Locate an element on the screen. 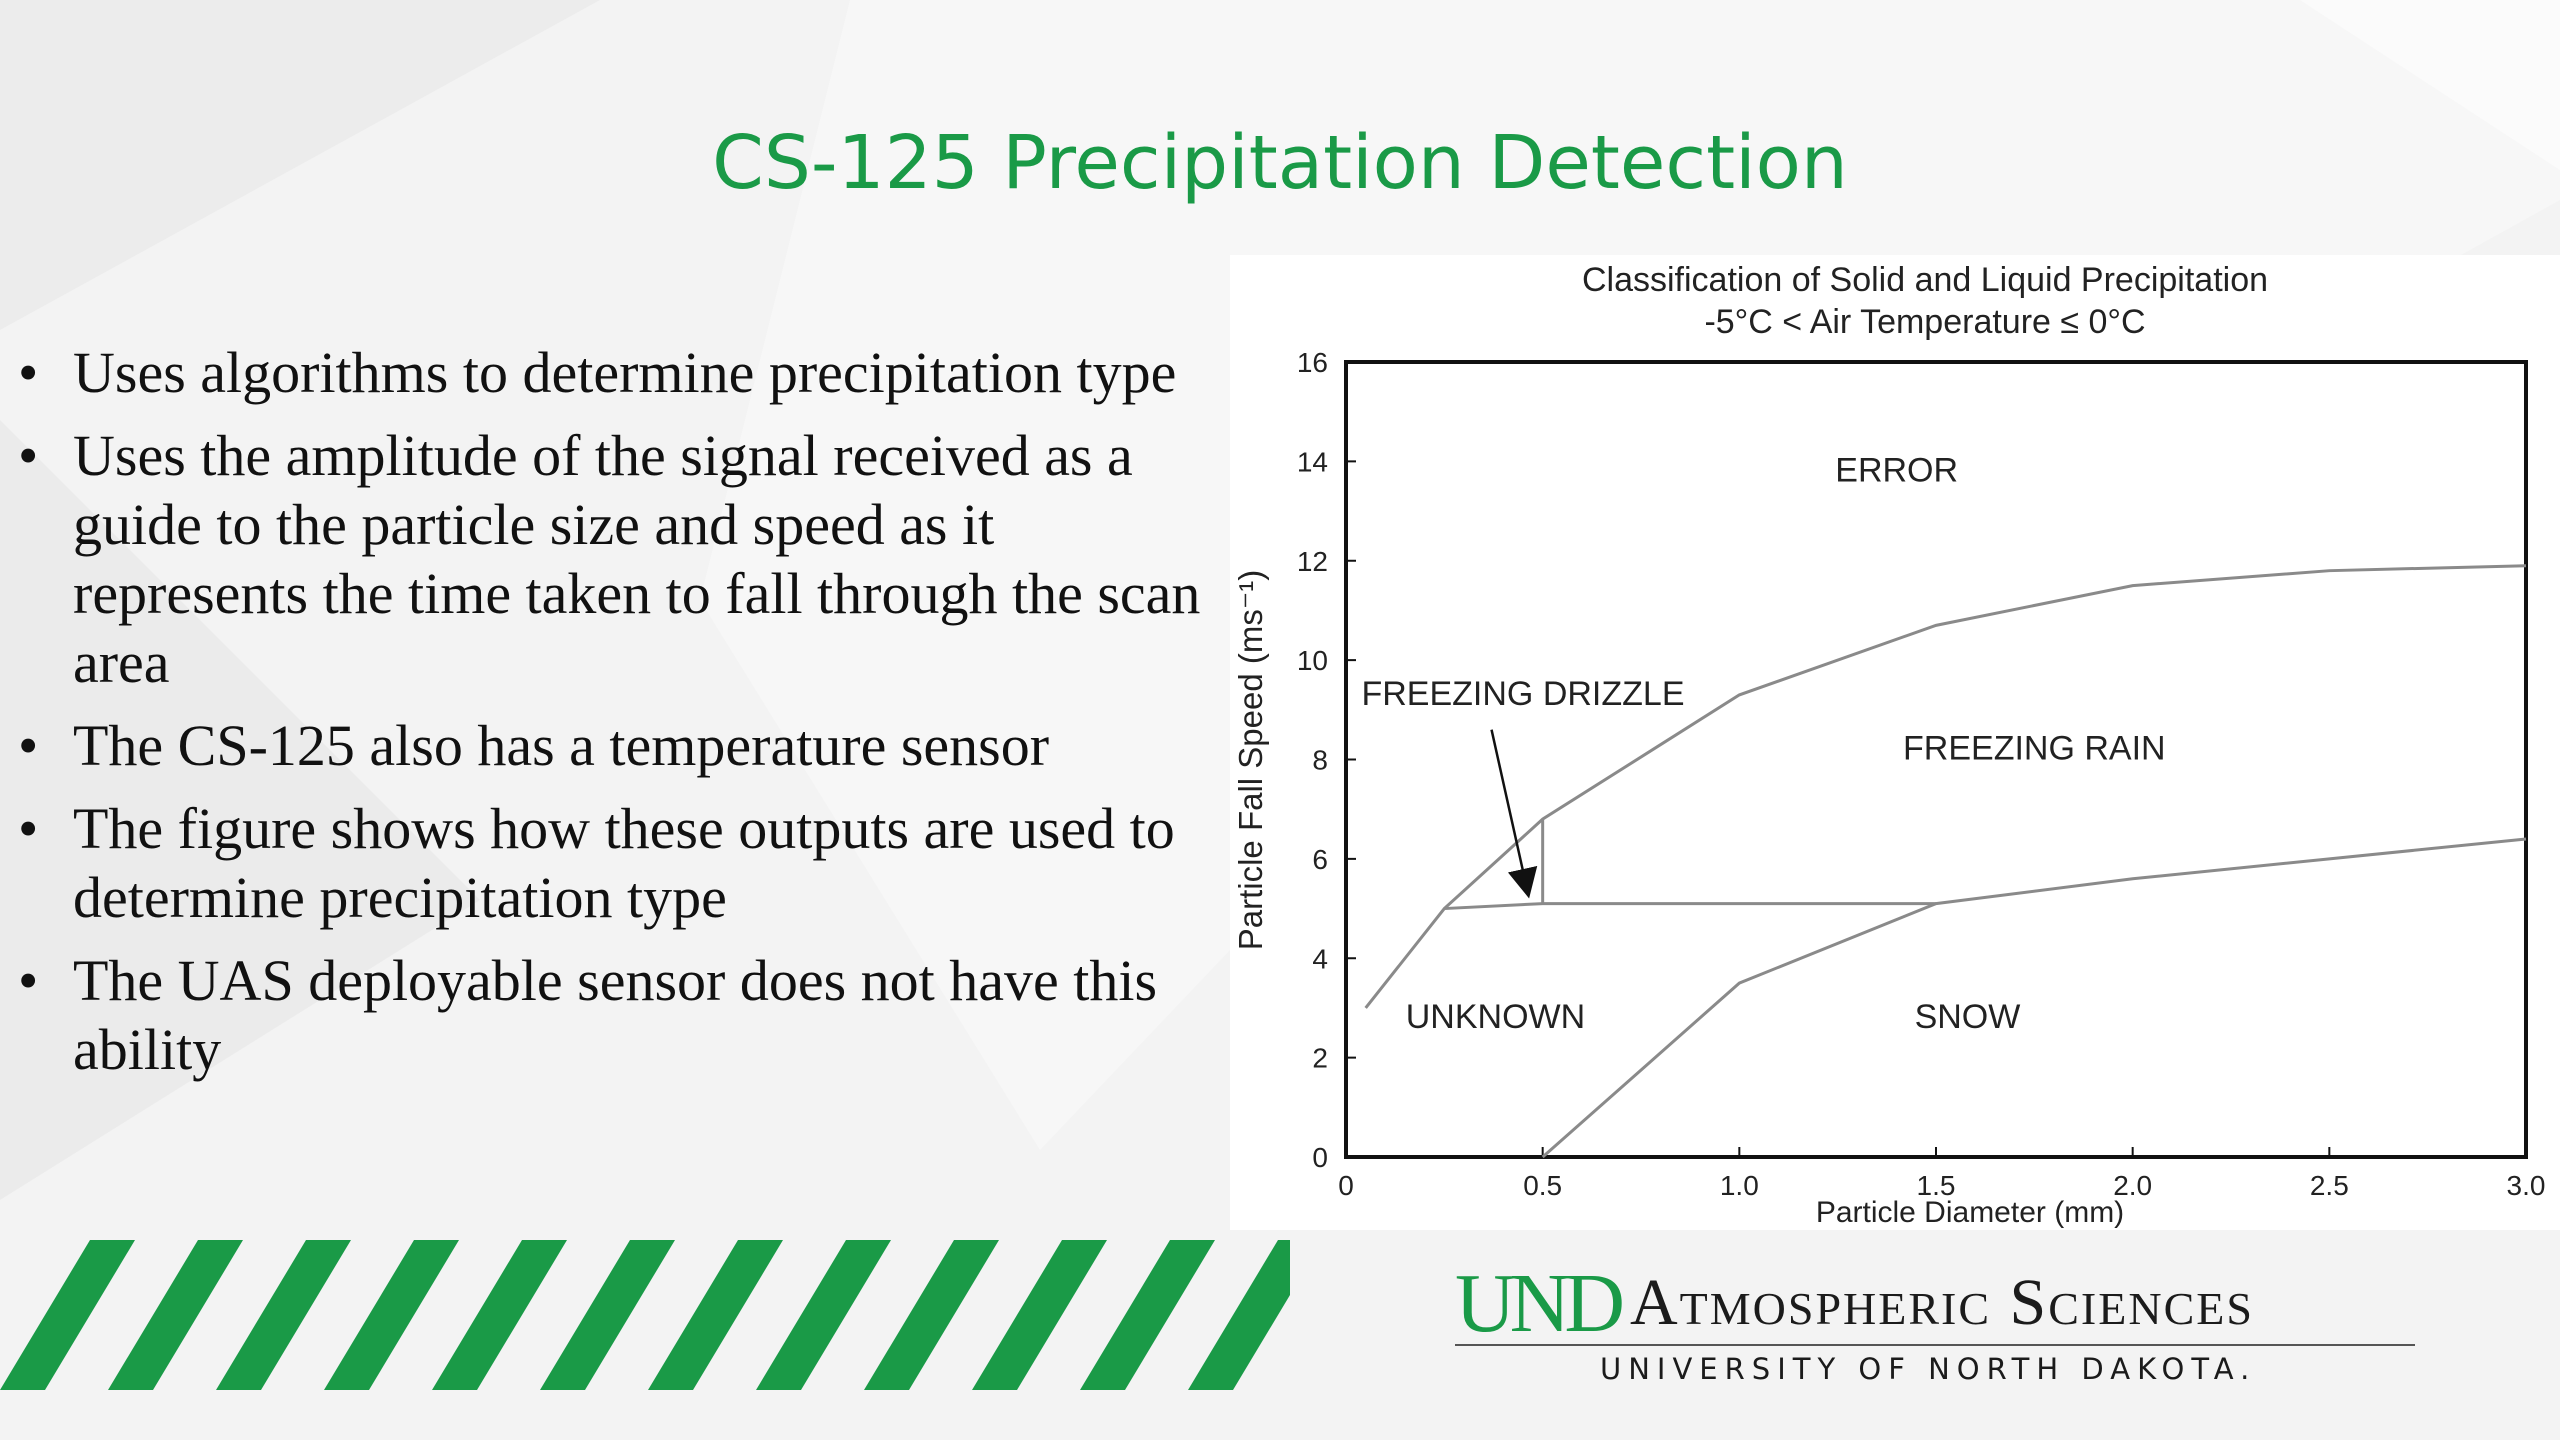 The width and height of the screenshot is (2560, 1440). region-label: UNKNOWN is located at coordinates (1495, 1017).